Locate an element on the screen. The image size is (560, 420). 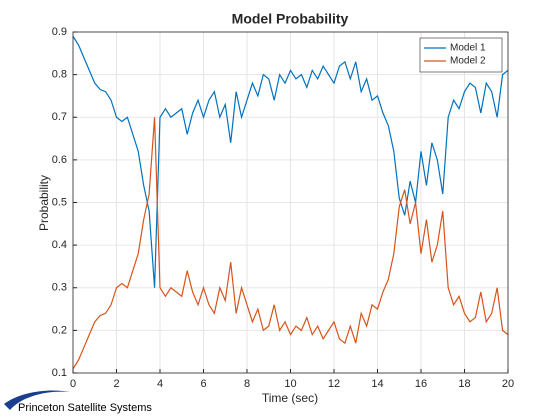
y-tick-label: 0.4 is located at coordinates (59, 245).